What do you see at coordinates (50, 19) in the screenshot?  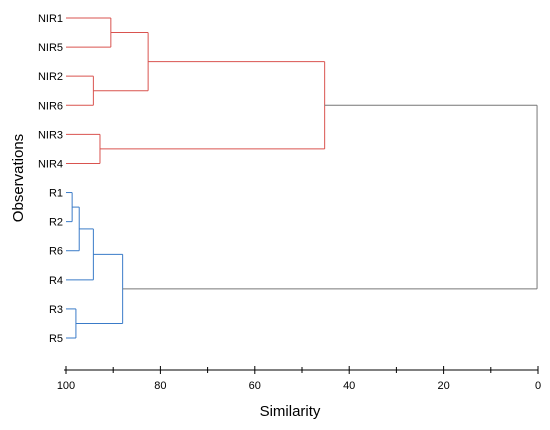 I see `leaf-label-nir1: NIR1` at bounding box center [50, 19].